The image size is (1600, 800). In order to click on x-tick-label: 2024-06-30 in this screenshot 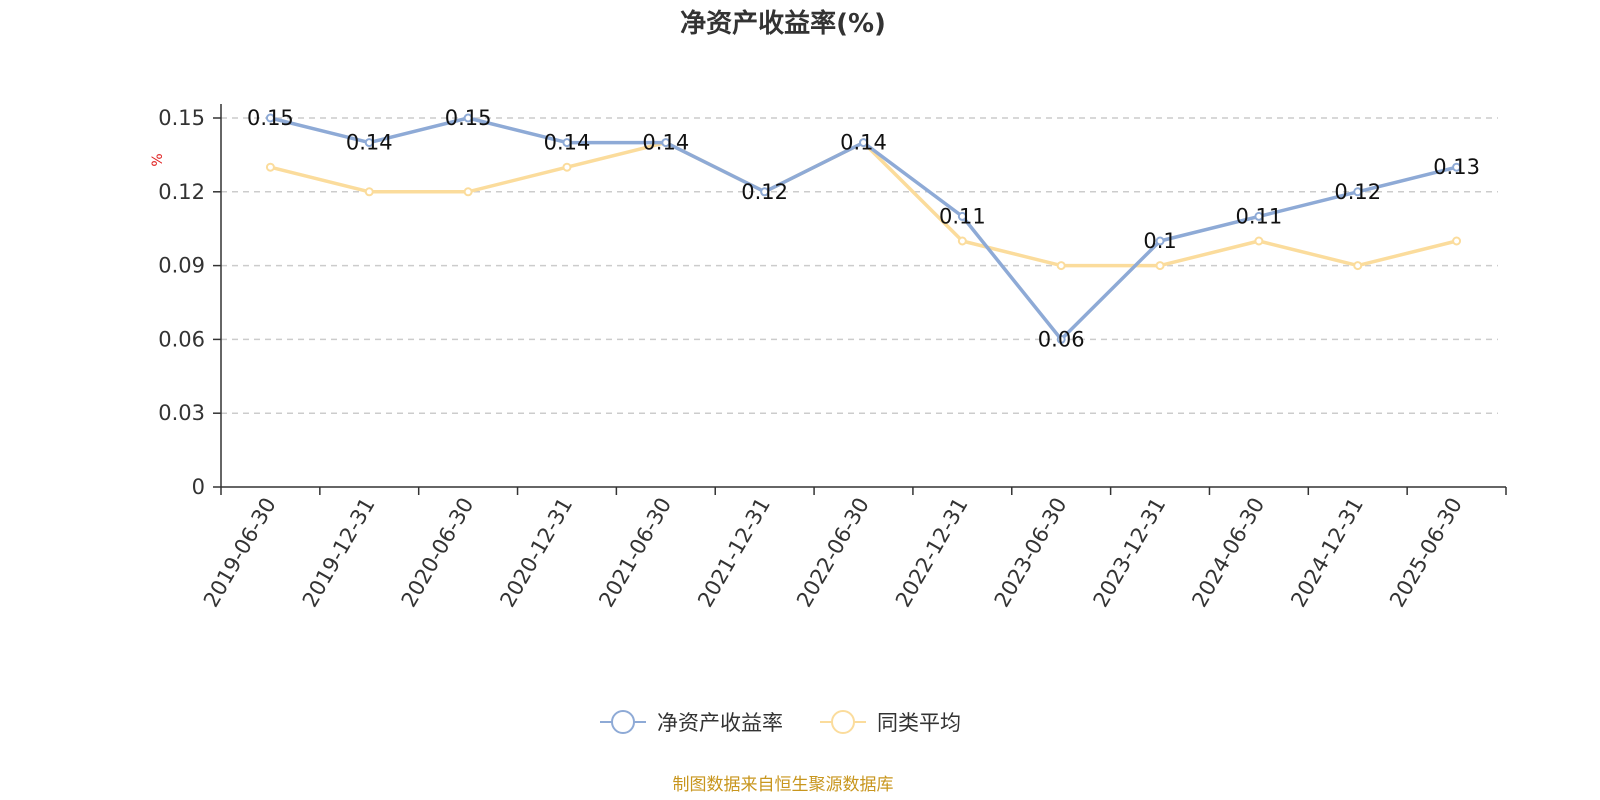, I will do `click(1228, 553)`.